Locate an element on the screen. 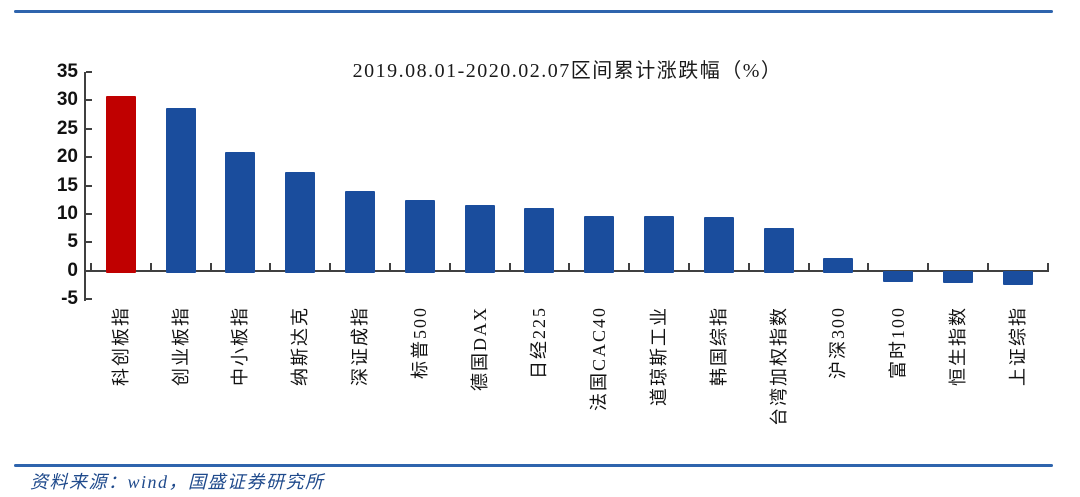 Image resolution: width=1080 pixels, height=497 pixels. y-axis-tick-label: 35 is located at coordinates (67, 71).